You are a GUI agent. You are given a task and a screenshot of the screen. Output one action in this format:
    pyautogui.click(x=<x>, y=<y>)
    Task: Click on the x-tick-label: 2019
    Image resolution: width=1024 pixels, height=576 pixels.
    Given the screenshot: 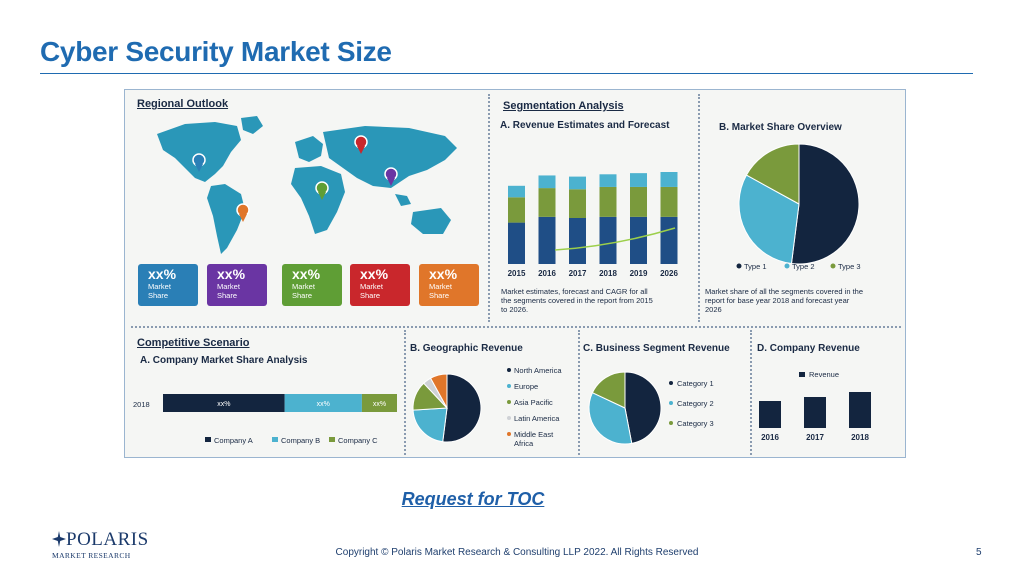 What is the action you would take?
    pyautogui.click(x=639, y=273)
    